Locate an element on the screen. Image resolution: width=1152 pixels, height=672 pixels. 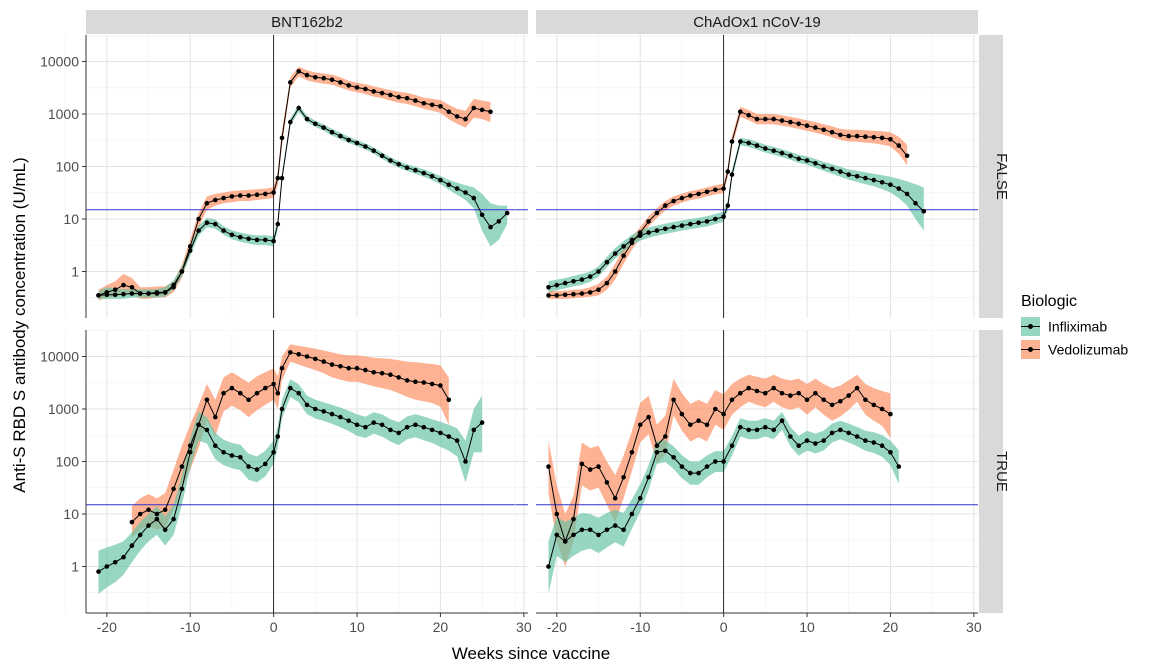
x-tick-label: 0 is located at coordinates (274, 627).